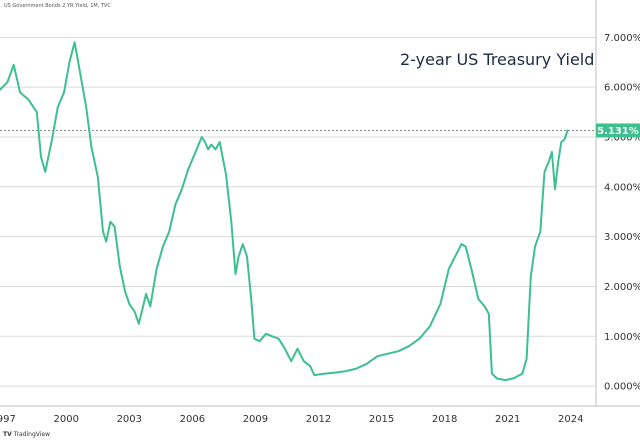 This screenshot has width=640, height=446. What do you see at coordinates (129, 419) in the screenshot?
I see `x-tick-label: 2003` at bounding box center [129, 419].